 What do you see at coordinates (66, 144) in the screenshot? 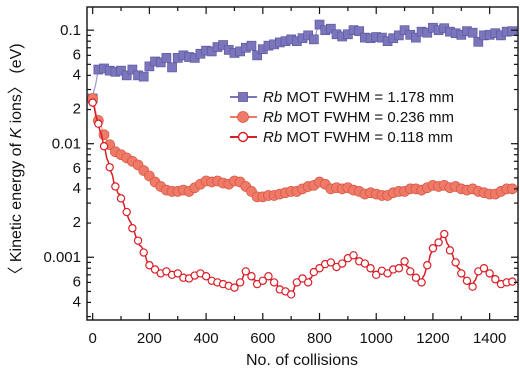
I see `y-major-tick-label: 0.01` at bounding box center [66, 144].